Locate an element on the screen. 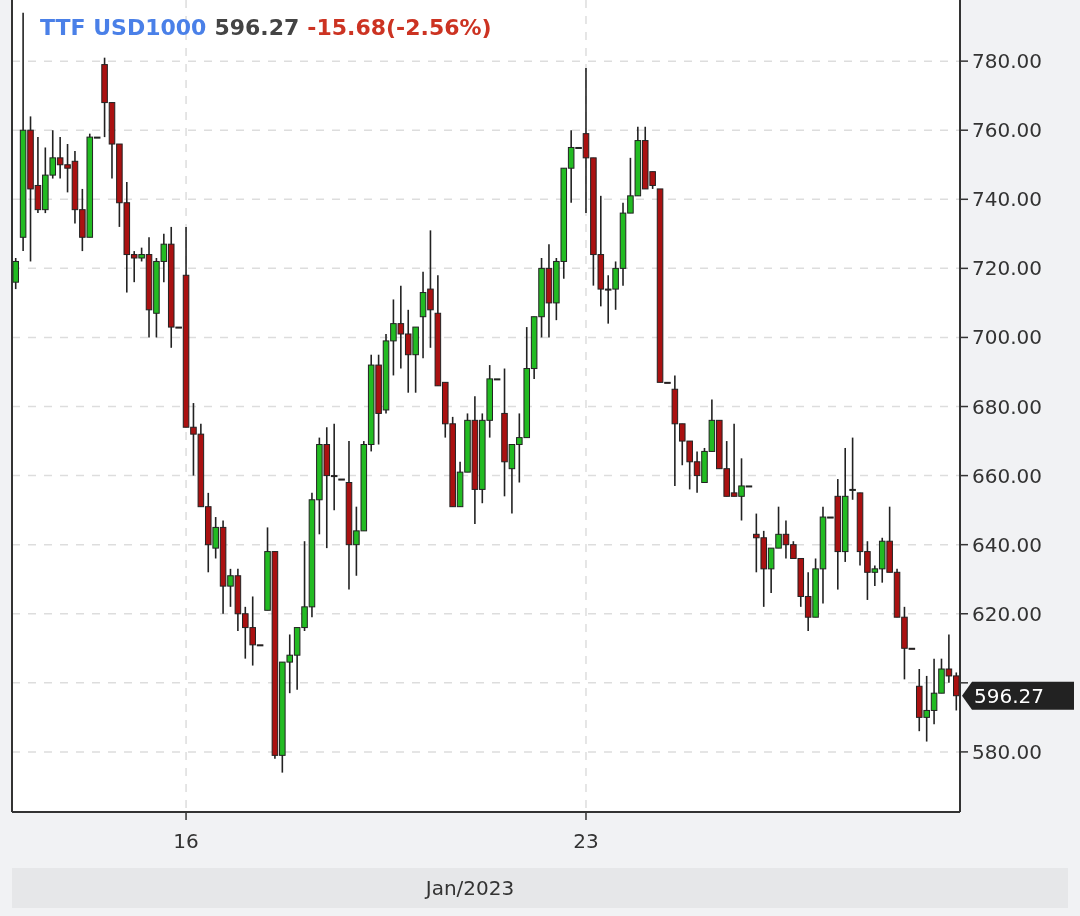 The image size is (1080, 916). y-tick-label: 620.00 is located at coordinates (1007, 613).